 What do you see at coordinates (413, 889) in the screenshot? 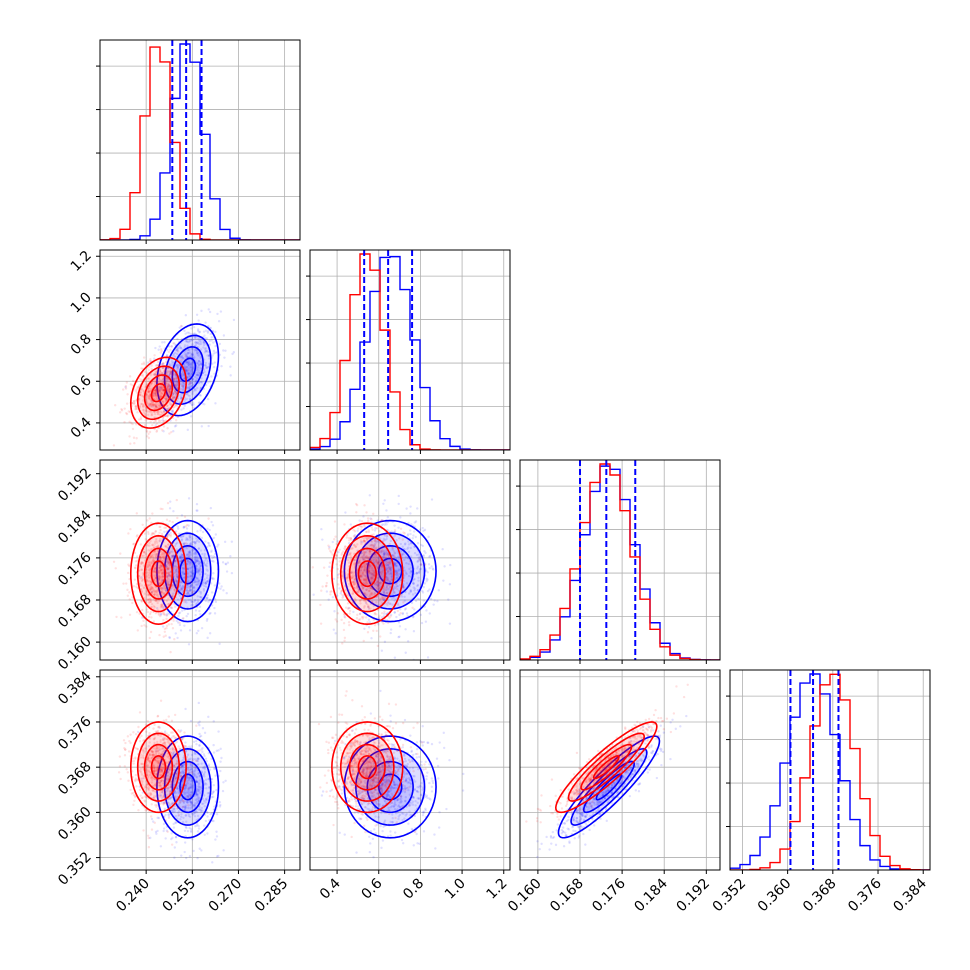
I see `x-tick-label-1-2: 0.8` at bounding box center [413, 889].